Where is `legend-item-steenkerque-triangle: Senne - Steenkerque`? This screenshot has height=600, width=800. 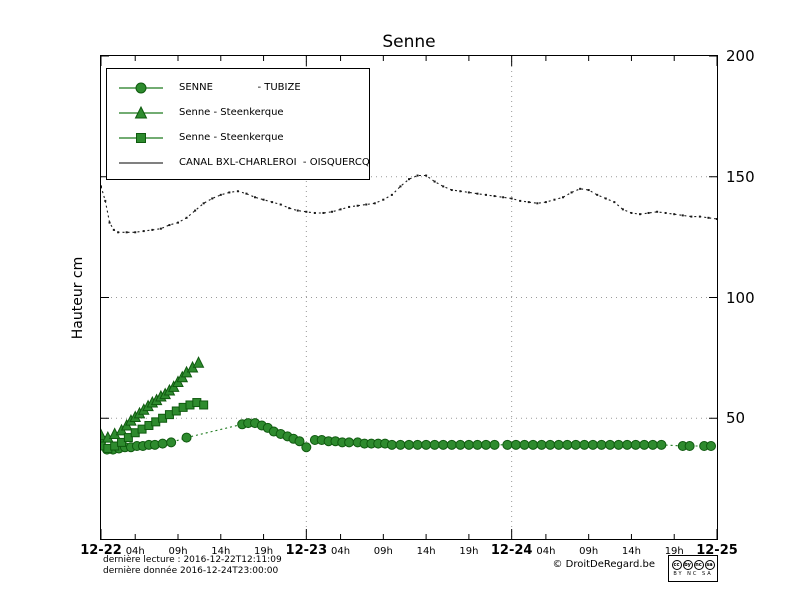 legend-item-steenkerque-triangle: Senne - Steenkerque is located at coordinates (243, 112).